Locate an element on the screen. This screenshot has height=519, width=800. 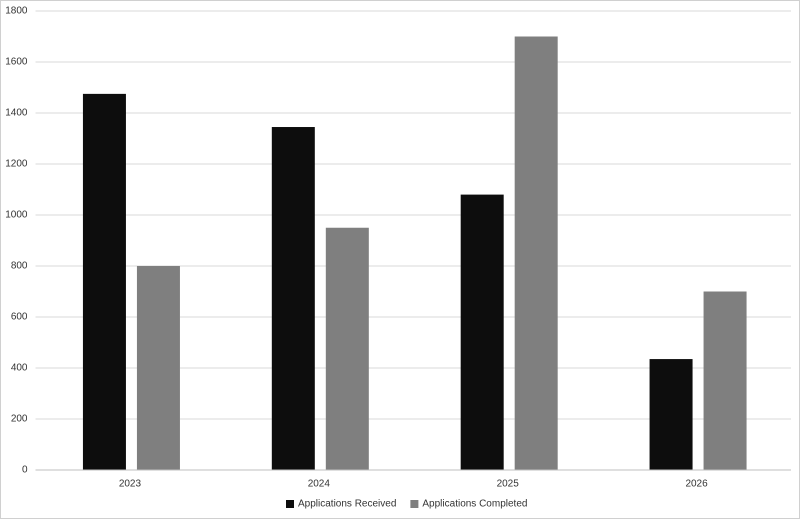
y-tick-label: 1000 is located at coordinates (16, 215).